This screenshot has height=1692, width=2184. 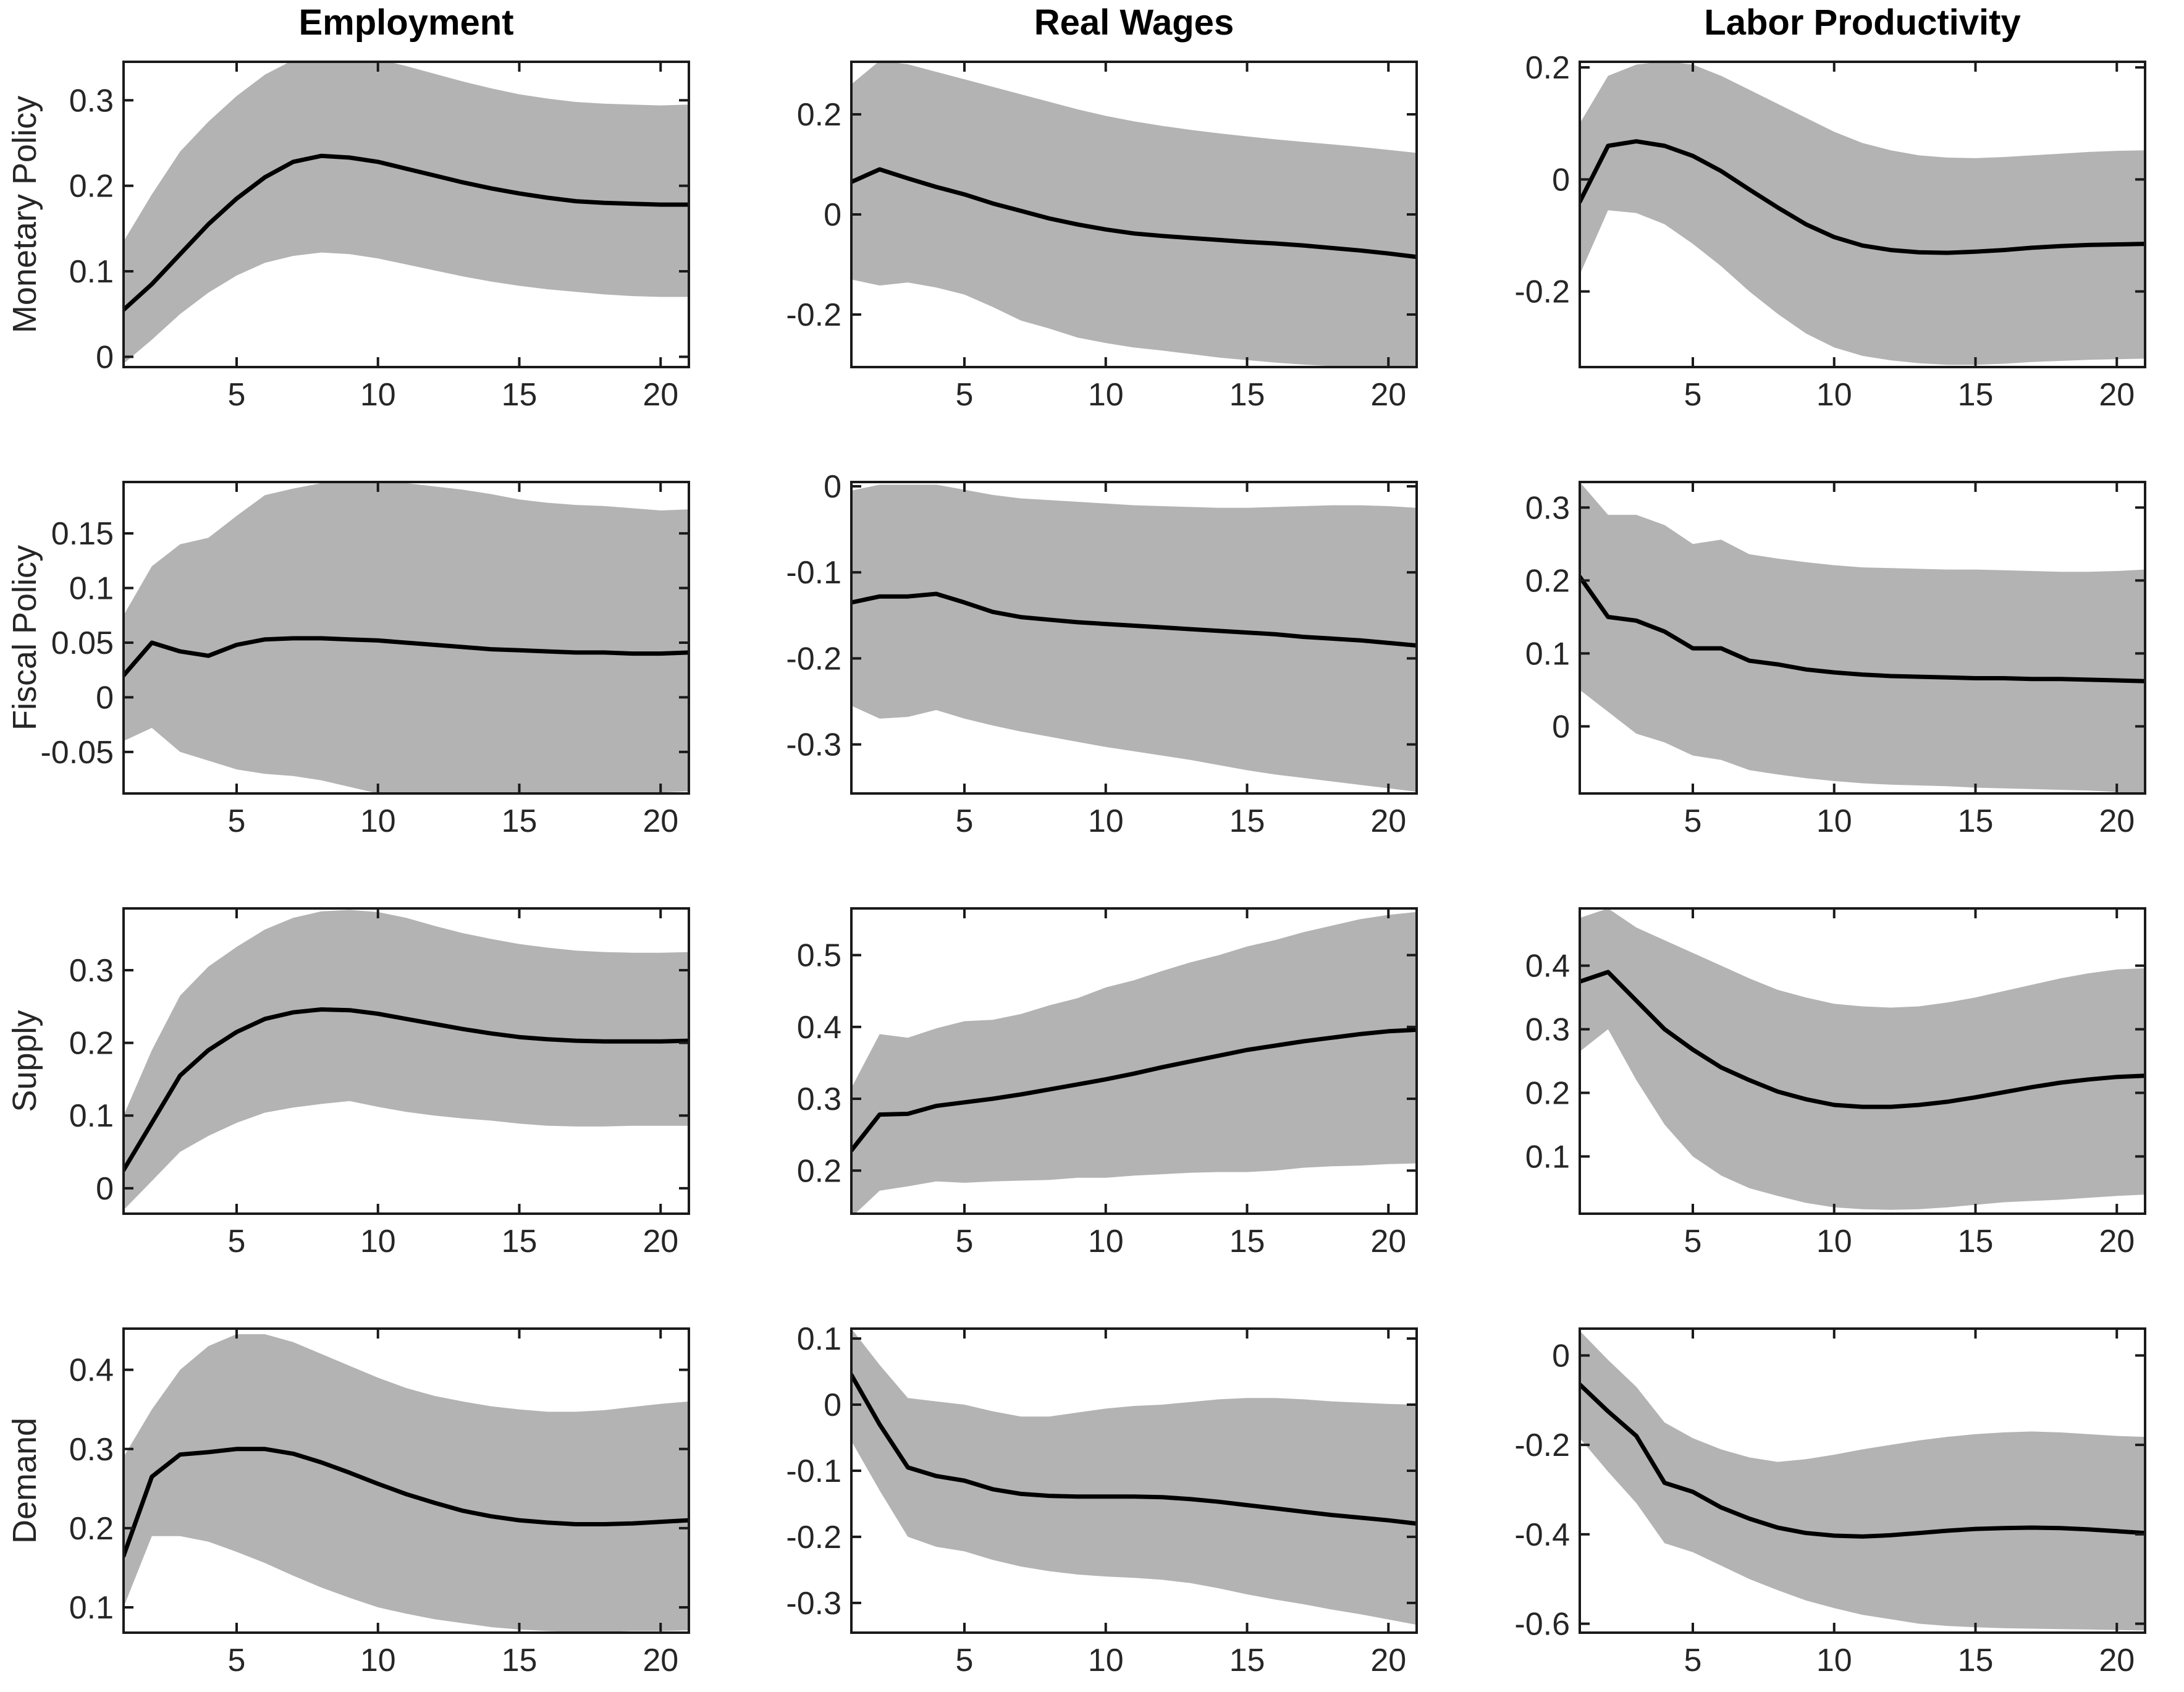 I want to click on y-axis-tick-label: -0.05, so click(x=77, y=753).